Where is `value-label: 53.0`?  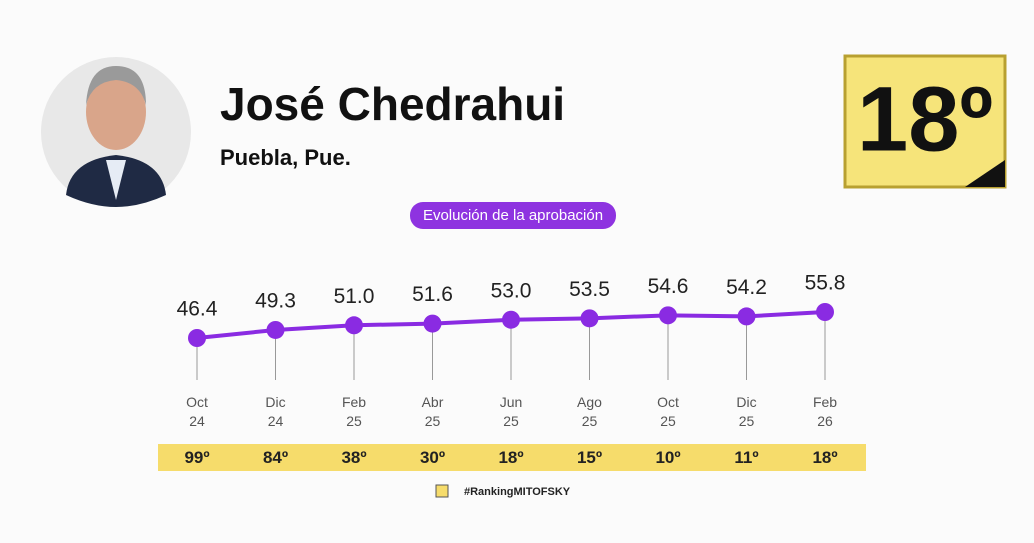
value-label: 53.0 is located at coordinates (511, 290).